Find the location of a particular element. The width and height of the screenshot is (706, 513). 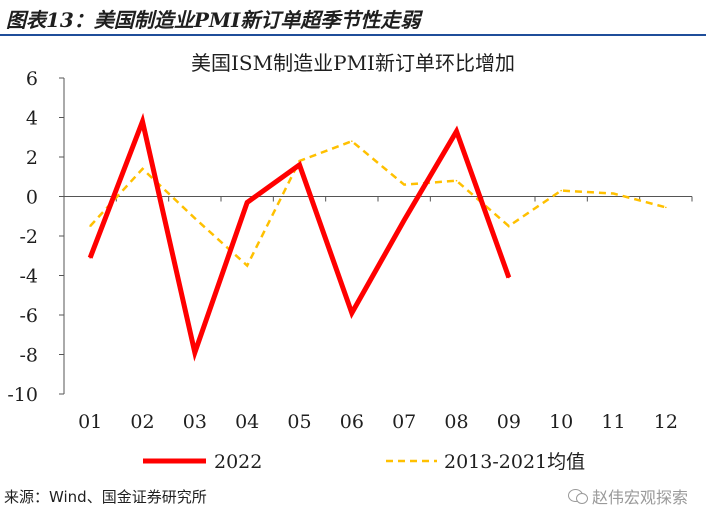

y-tick-label: 2 is located at coordinates (32, 158).